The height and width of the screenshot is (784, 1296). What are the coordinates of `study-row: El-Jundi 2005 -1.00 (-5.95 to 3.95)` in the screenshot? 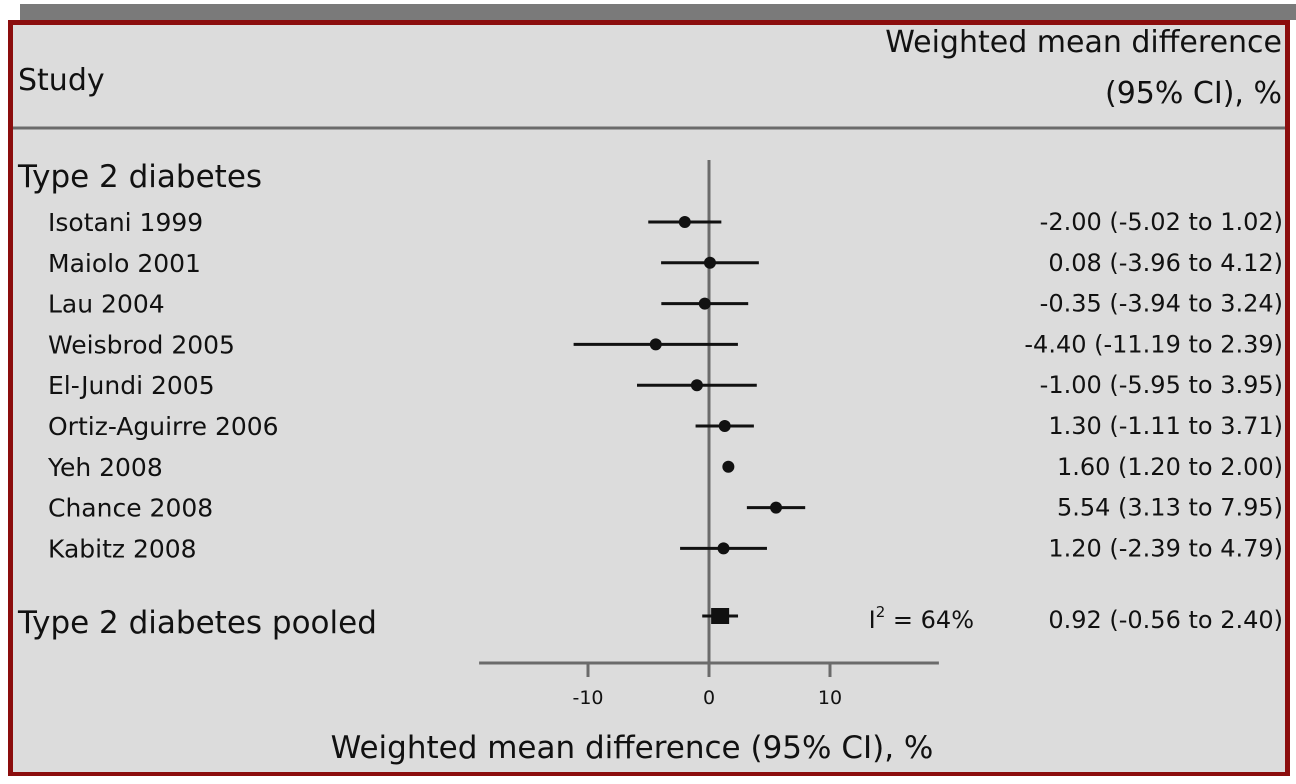 It's located at (665, 385).